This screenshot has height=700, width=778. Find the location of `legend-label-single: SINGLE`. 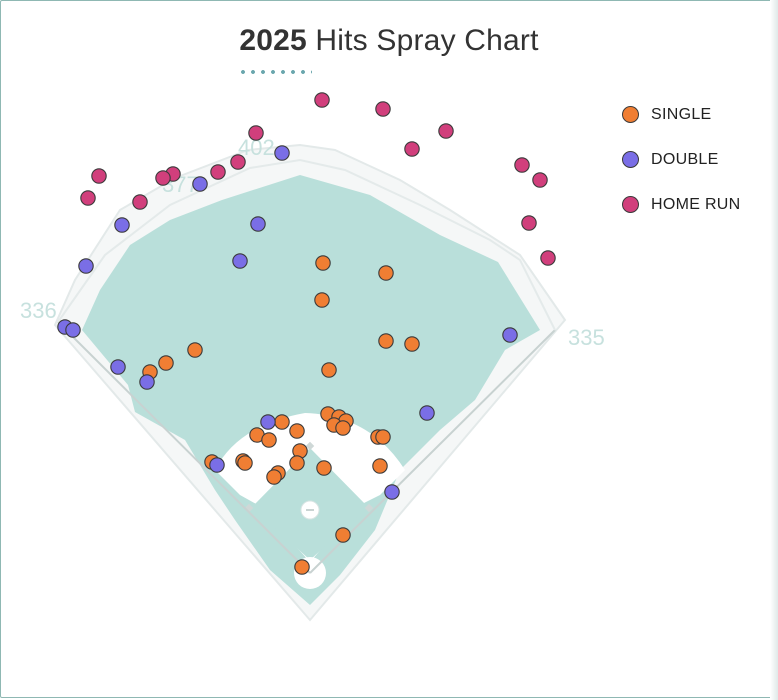

legend-label-single: SINGLE is located at coordinates (681, 114).